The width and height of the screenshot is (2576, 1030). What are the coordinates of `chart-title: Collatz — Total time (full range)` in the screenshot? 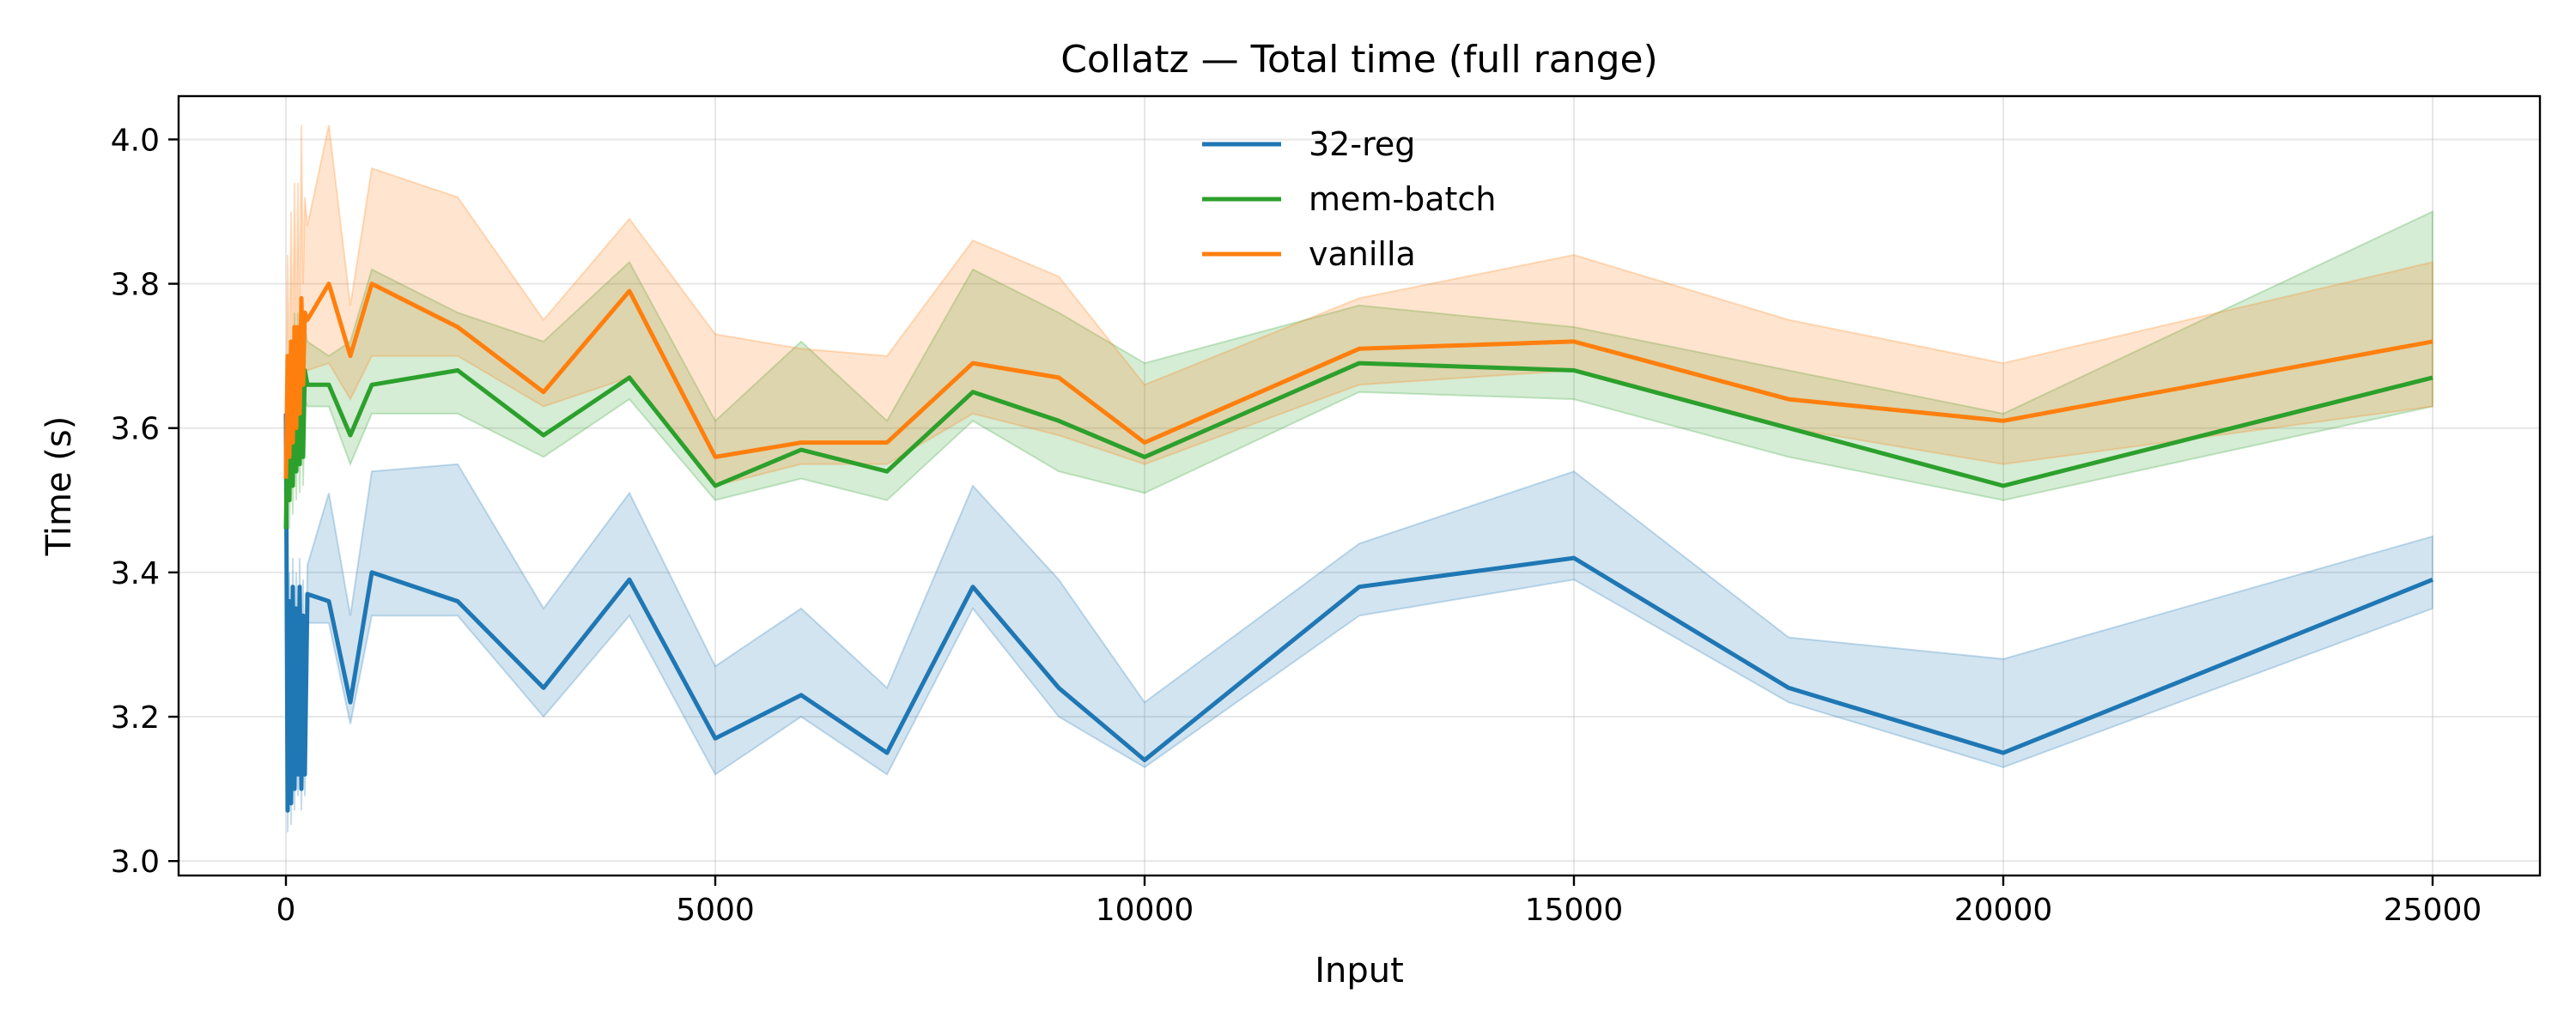 It's located at (1359, 60).